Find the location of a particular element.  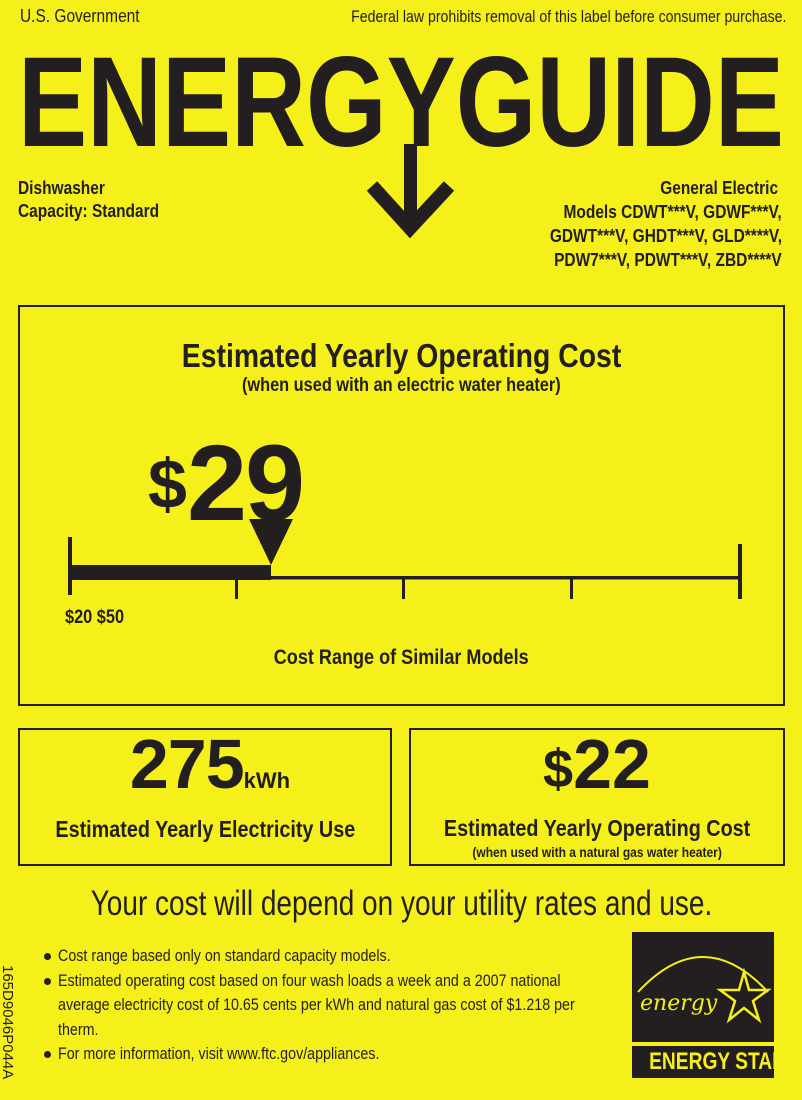

electricity-label: Estimated Yearly Electricity Use is located at coordinates (205, 829).